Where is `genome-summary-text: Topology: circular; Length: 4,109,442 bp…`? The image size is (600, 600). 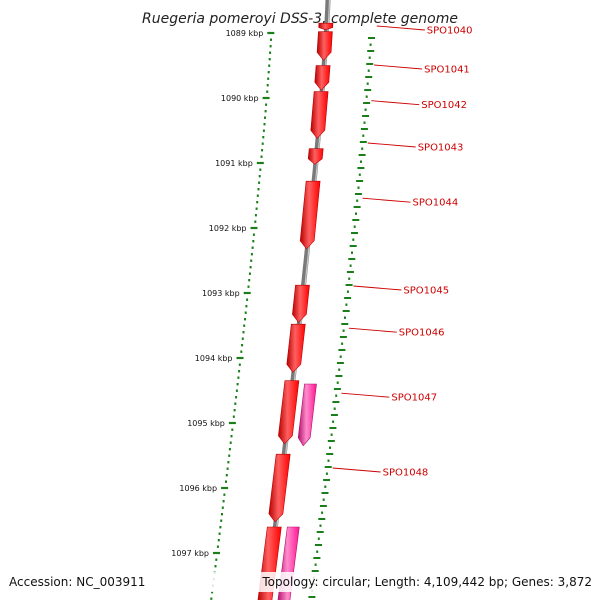 genome-summary-text: Topology: circular; Length: 4,109,442 bp… is located at coordinates (426, 582).